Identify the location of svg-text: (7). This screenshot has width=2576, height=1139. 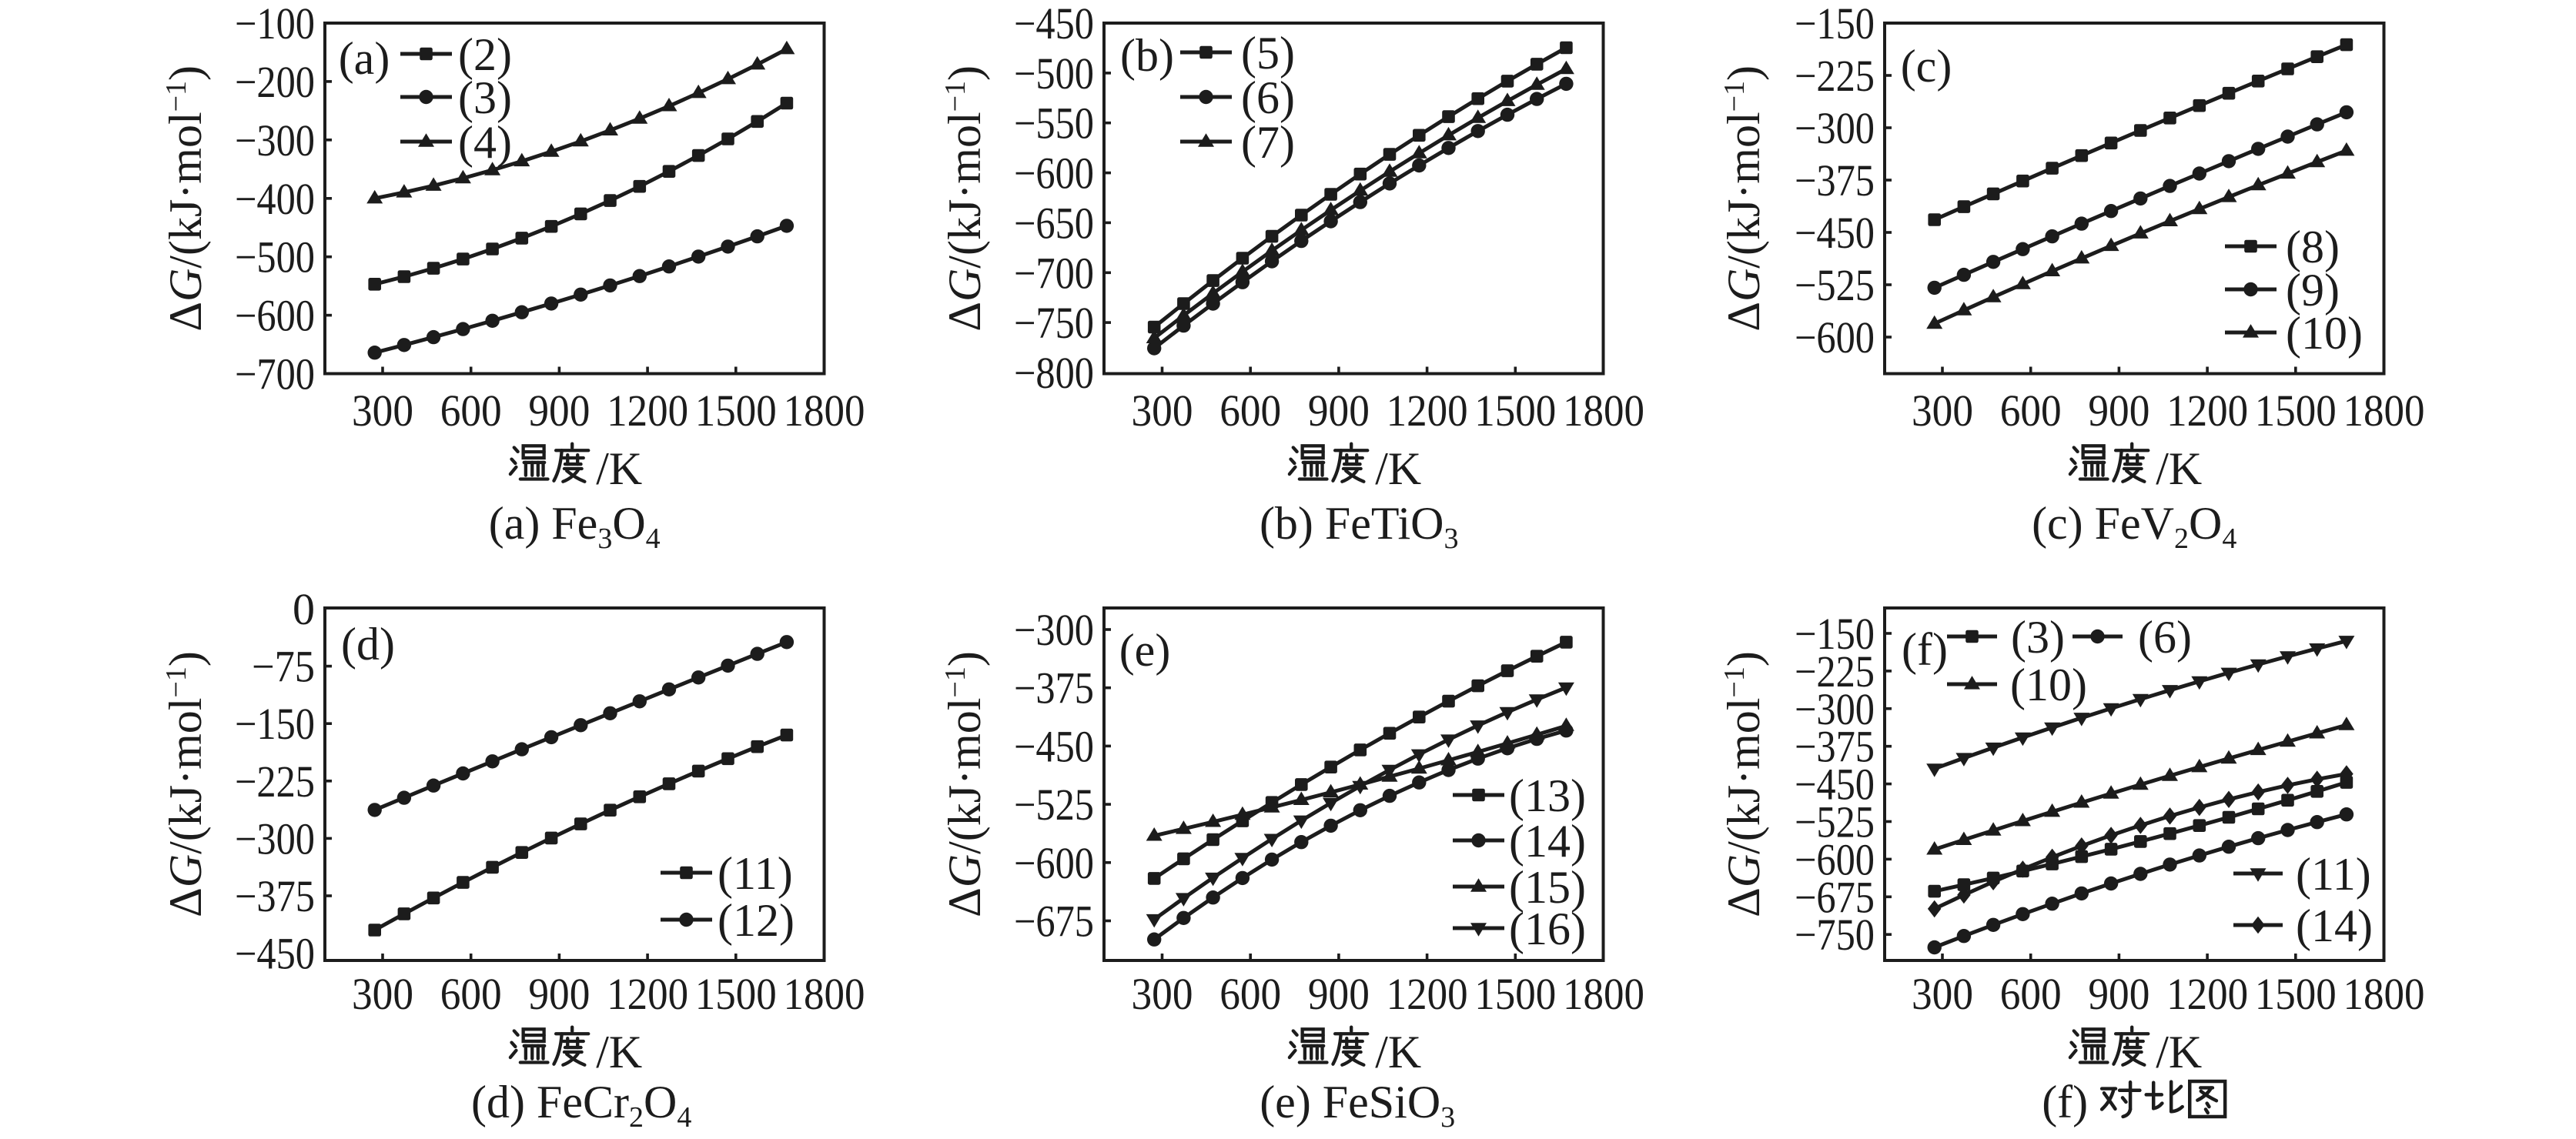
(1268, 142).